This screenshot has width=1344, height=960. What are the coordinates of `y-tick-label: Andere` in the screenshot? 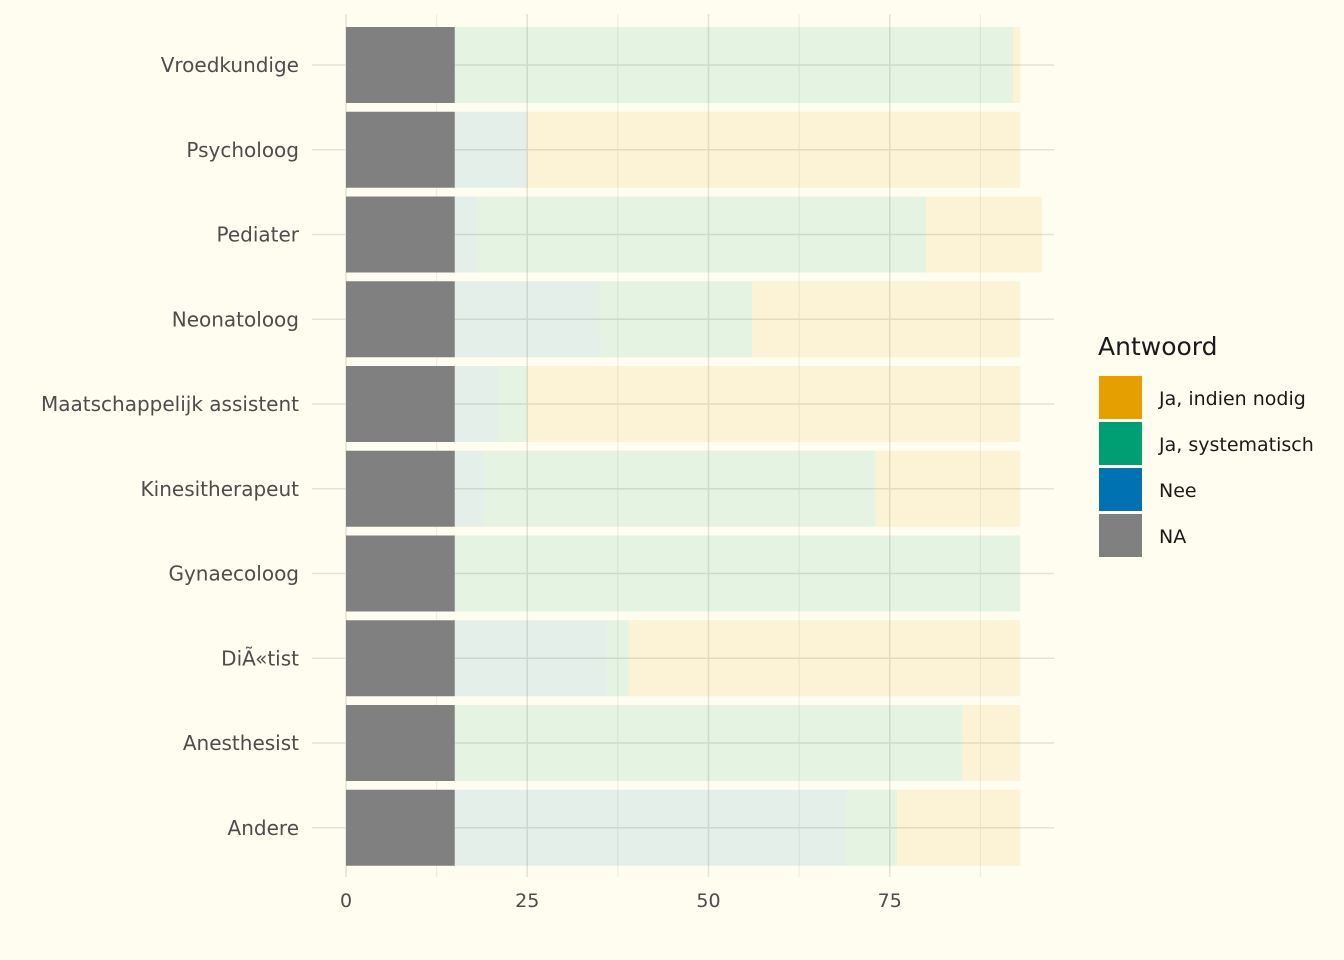 It's located at (263, 828).